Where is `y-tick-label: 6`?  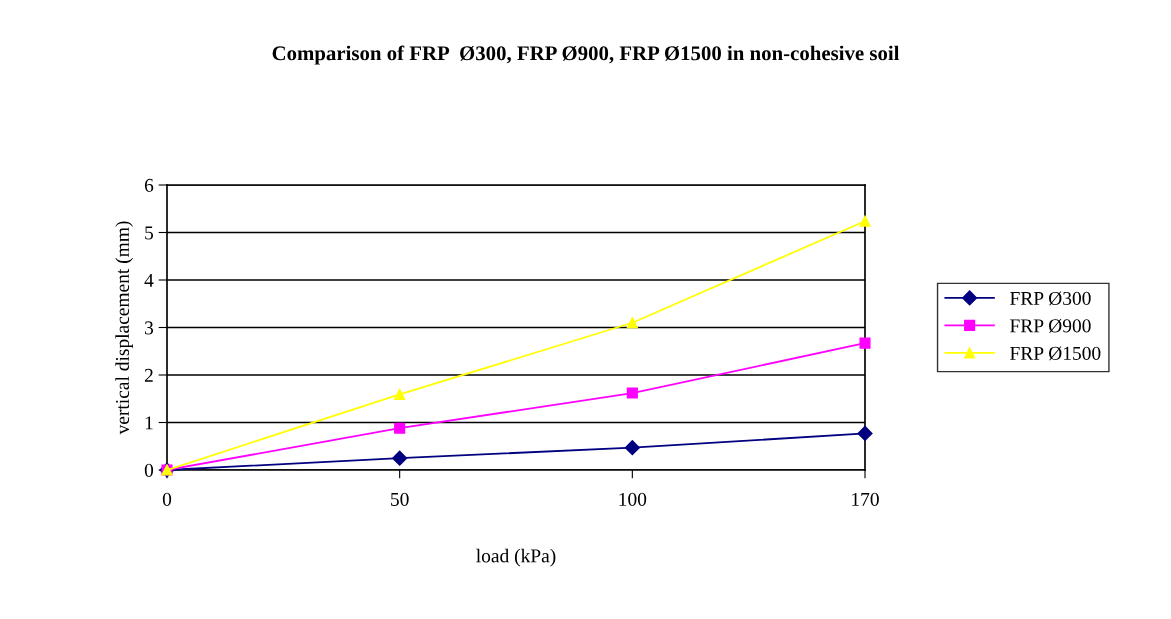 y-tick-label: 6 is located at coordinates (149, 185).